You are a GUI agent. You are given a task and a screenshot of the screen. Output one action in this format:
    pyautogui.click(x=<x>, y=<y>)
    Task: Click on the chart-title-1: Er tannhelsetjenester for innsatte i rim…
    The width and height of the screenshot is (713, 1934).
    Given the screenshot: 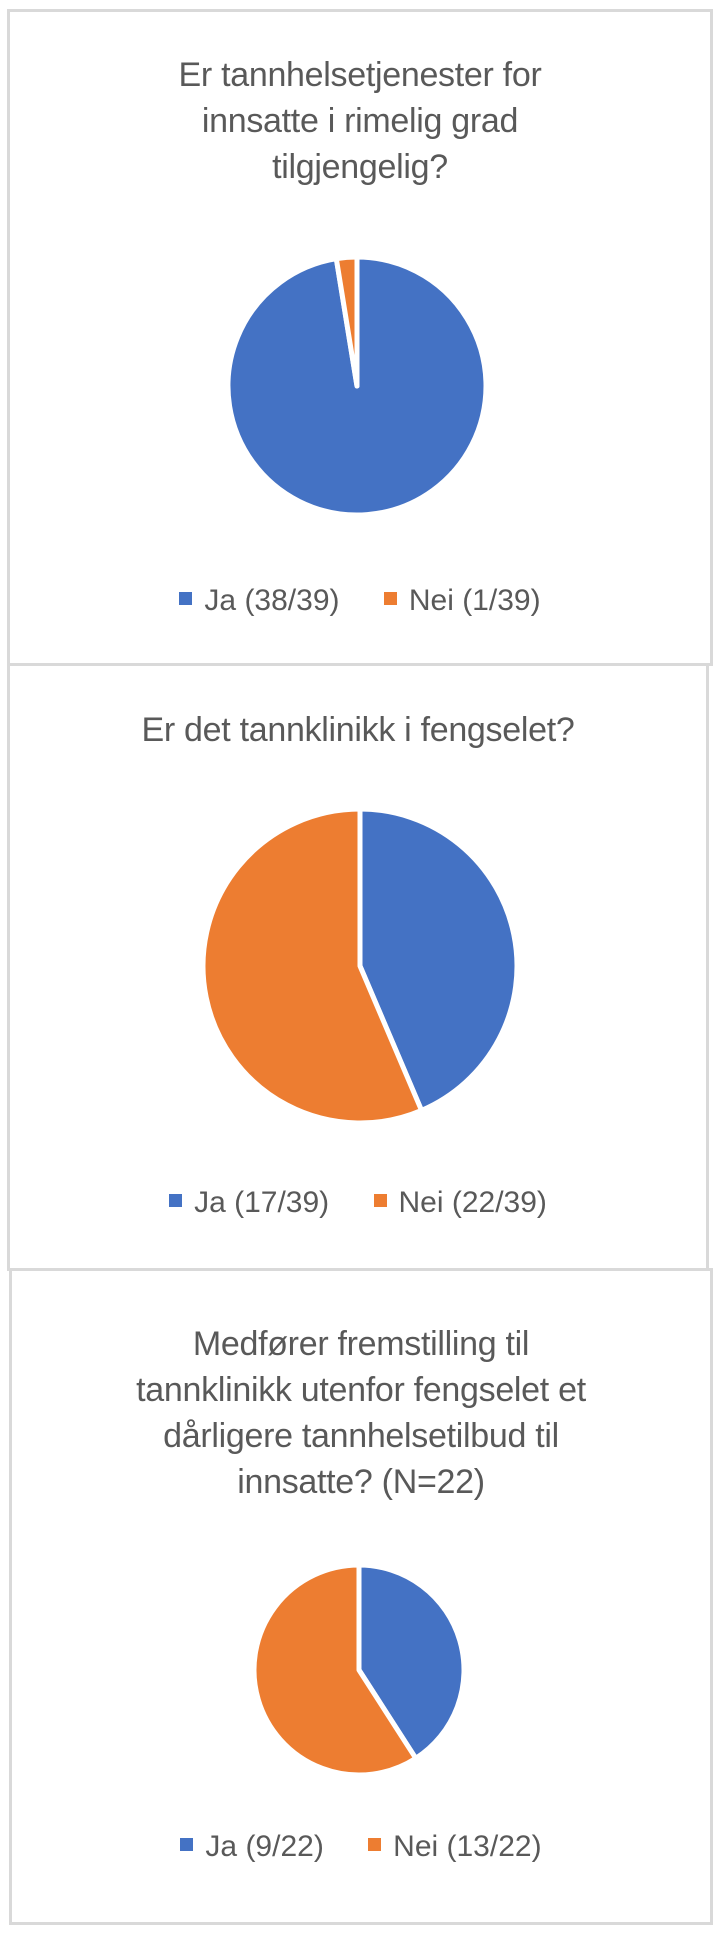 What is the action you would take?
    pyautogui.click(x=360, y=121)
    